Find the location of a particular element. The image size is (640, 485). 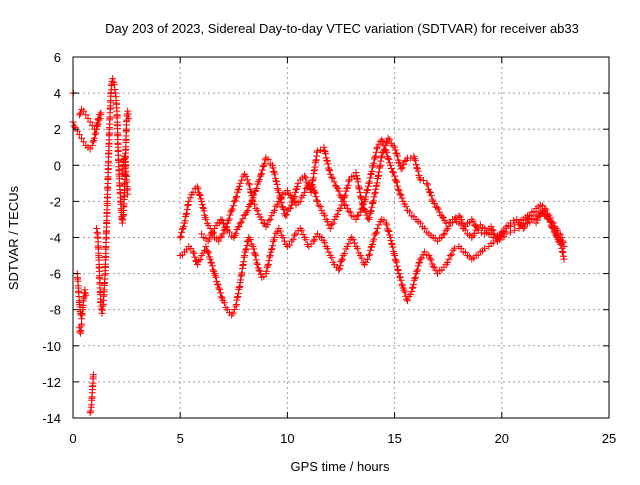

y-tick-label: -4 is located at coordinates (55, 238).